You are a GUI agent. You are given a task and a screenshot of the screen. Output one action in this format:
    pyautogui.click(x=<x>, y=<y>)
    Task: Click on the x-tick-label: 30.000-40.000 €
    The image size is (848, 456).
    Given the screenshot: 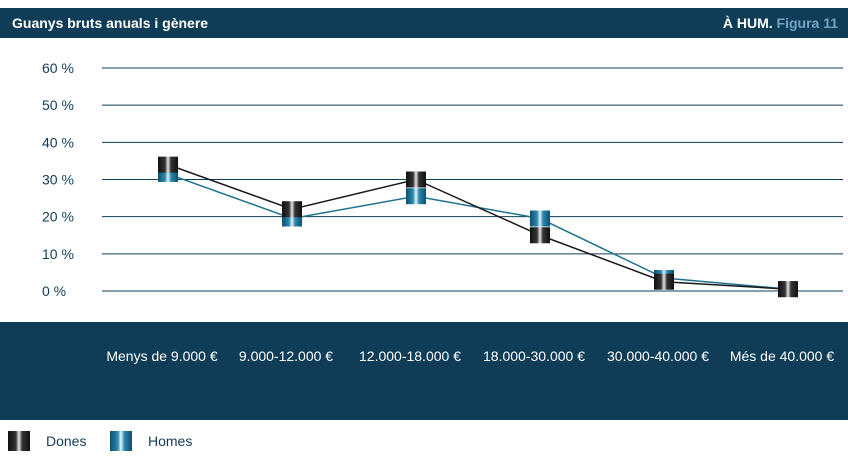 What is the action you would take?
    pyautogui.click(x=658, y=356)
    